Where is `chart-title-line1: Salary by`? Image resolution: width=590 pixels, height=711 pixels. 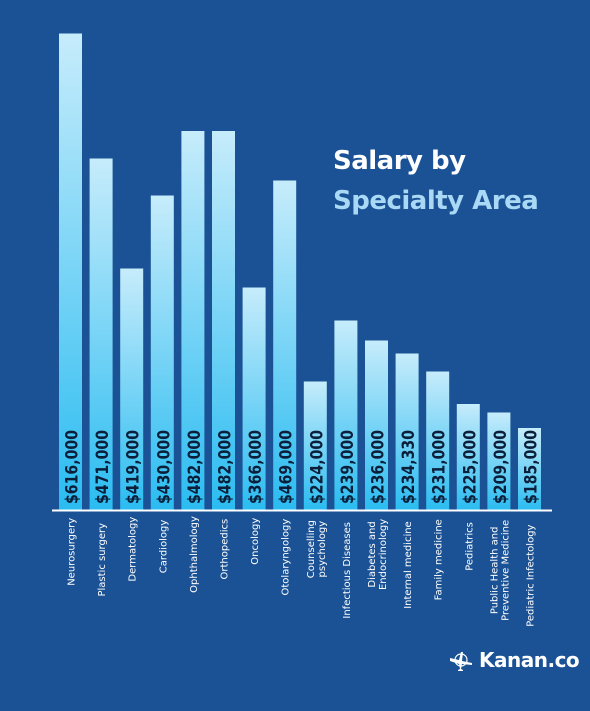 chart-title-line1: Salary by is located at coordinates (399, 161).